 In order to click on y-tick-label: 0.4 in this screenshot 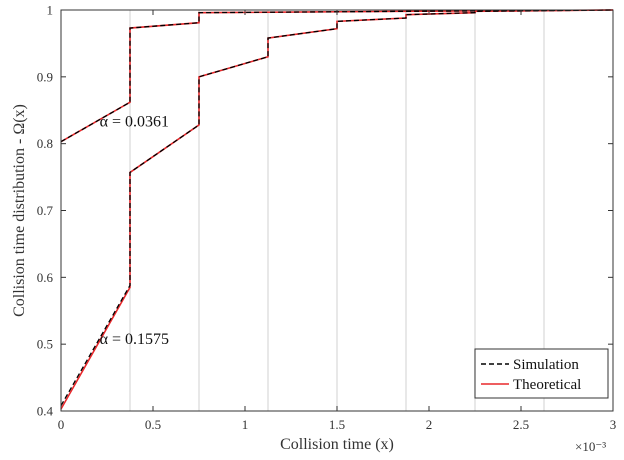, I will do `click(45, 411)`.